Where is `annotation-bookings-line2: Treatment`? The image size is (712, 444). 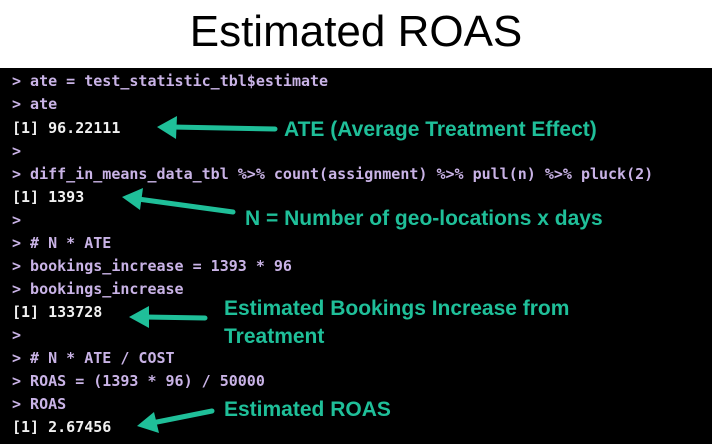 annotation-bookings-line2: Treatment is located at coordinates (274, 336).